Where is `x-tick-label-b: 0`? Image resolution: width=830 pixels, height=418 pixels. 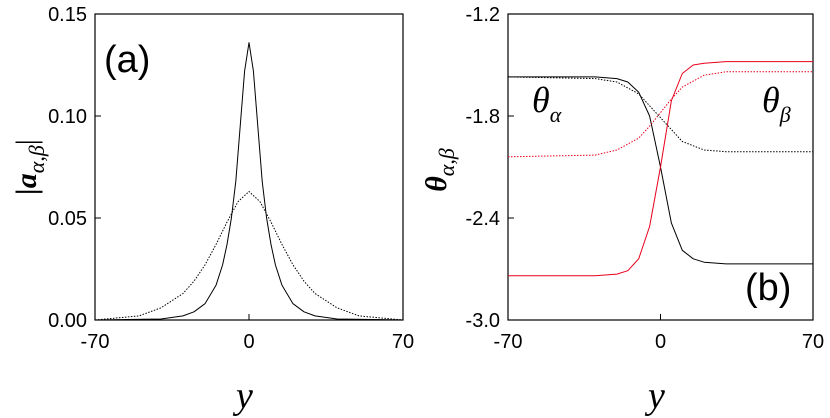 x-tick-label-b: 0 is located at coordinates (660, 342).